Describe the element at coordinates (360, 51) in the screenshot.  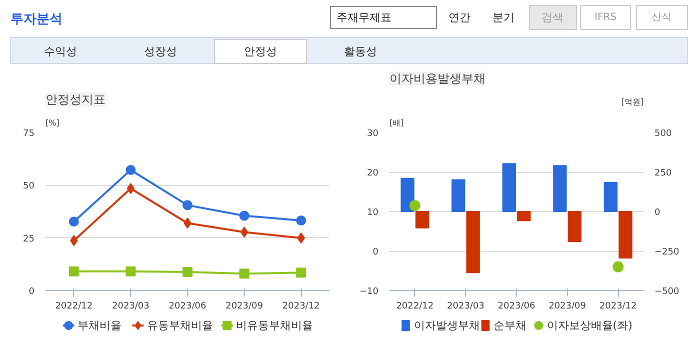
I see `text: 활동성` at that location.